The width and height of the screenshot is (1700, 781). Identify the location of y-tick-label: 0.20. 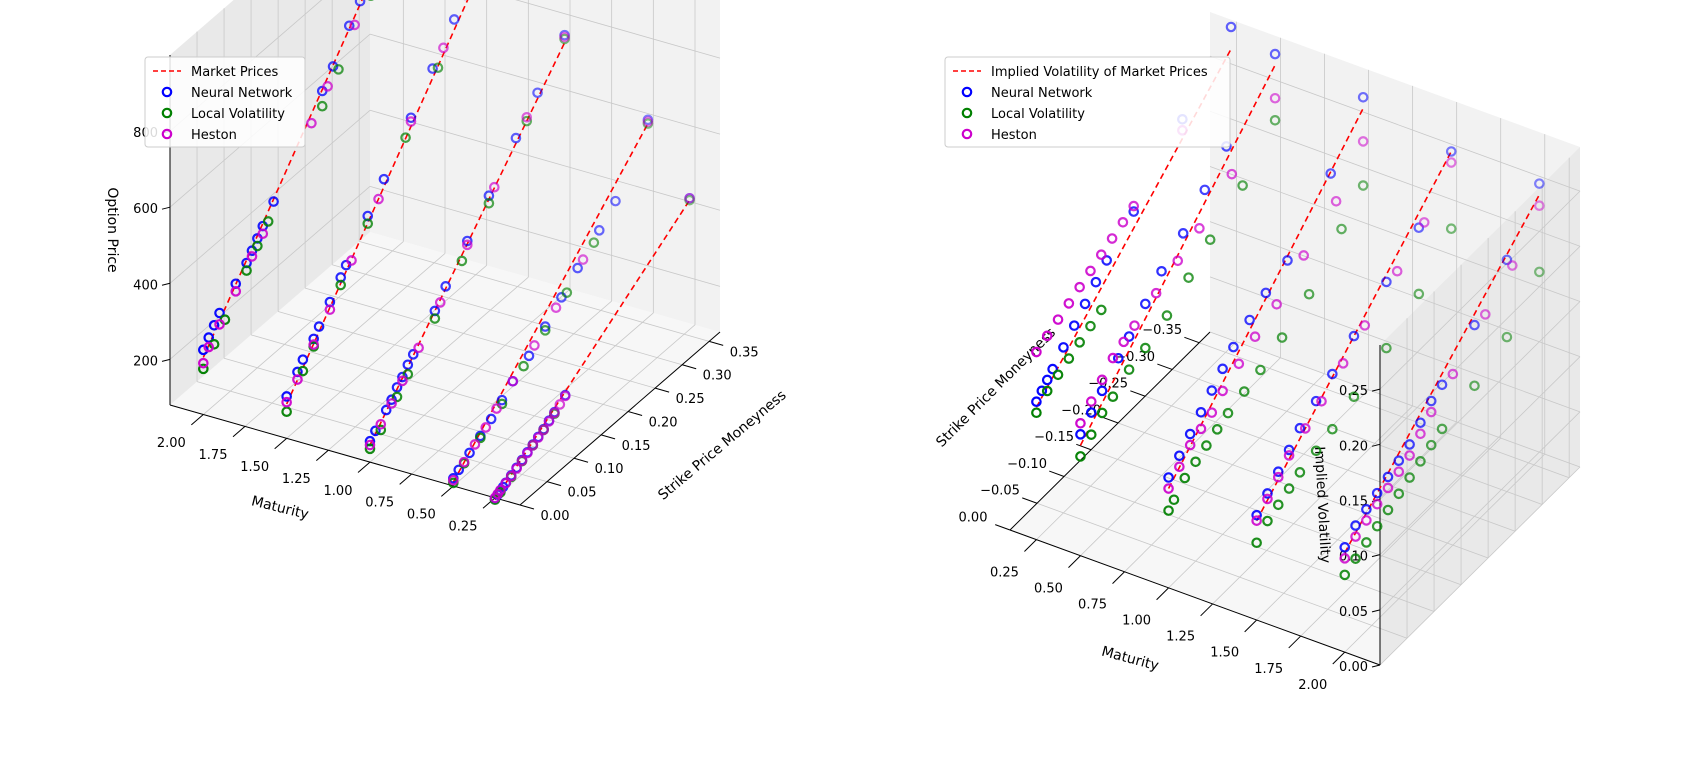
(663, 422).